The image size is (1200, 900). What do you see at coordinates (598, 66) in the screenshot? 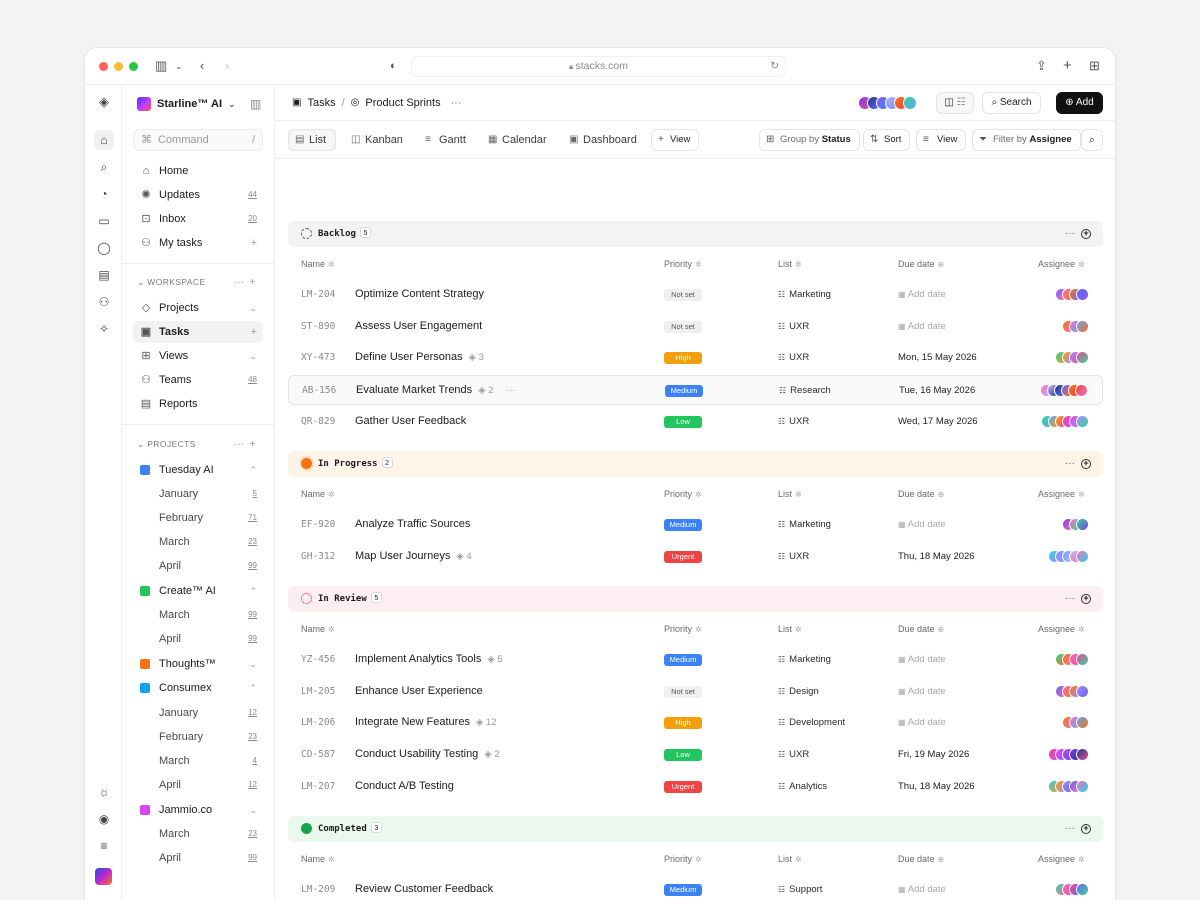
I see `address-bar: 🔒︎ stacks.com ↻` at bounding box center [598, 66].